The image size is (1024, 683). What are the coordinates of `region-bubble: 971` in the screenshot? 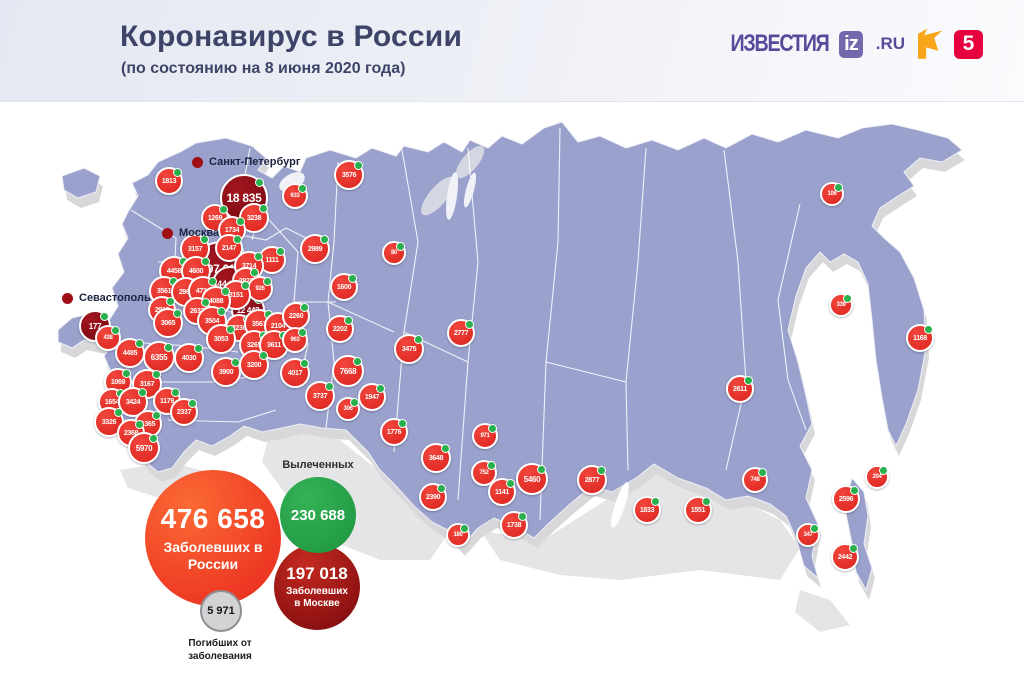 It's located at (485, 436).